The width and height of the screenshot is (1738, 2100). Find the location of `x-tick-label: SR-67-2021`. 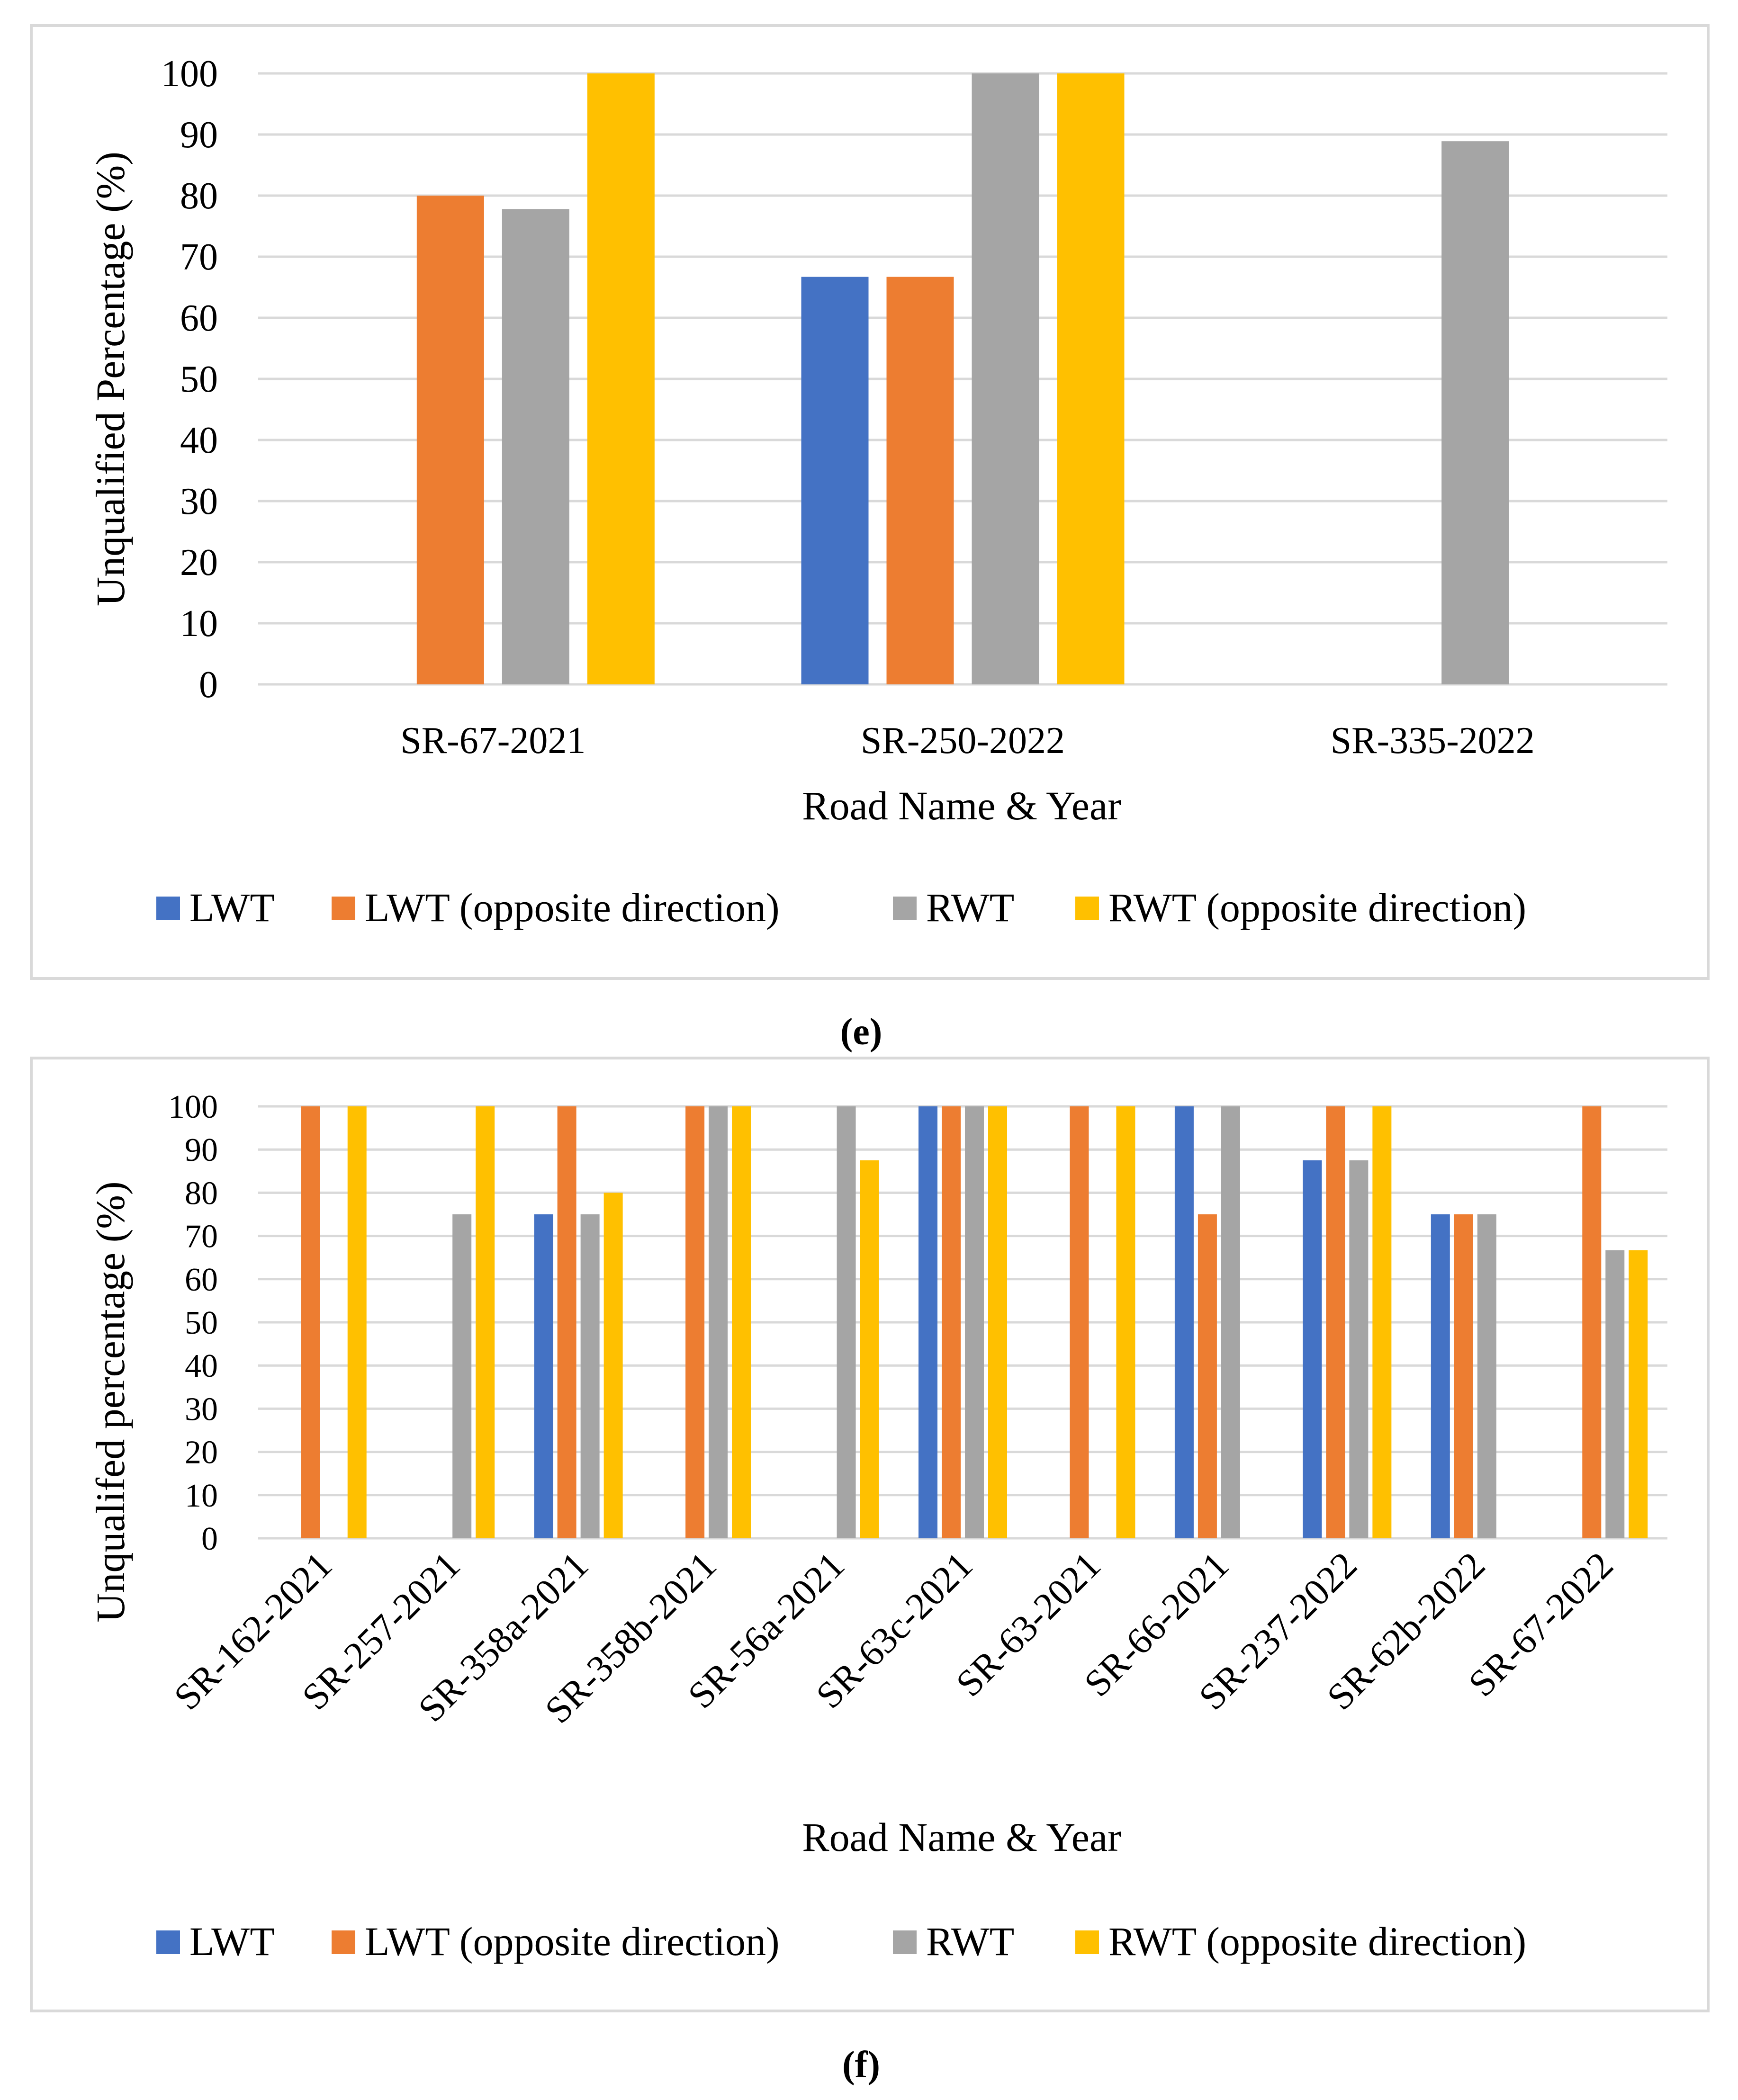

x-tick-label: SR-67-2021 is located at coordinates (493, 741).